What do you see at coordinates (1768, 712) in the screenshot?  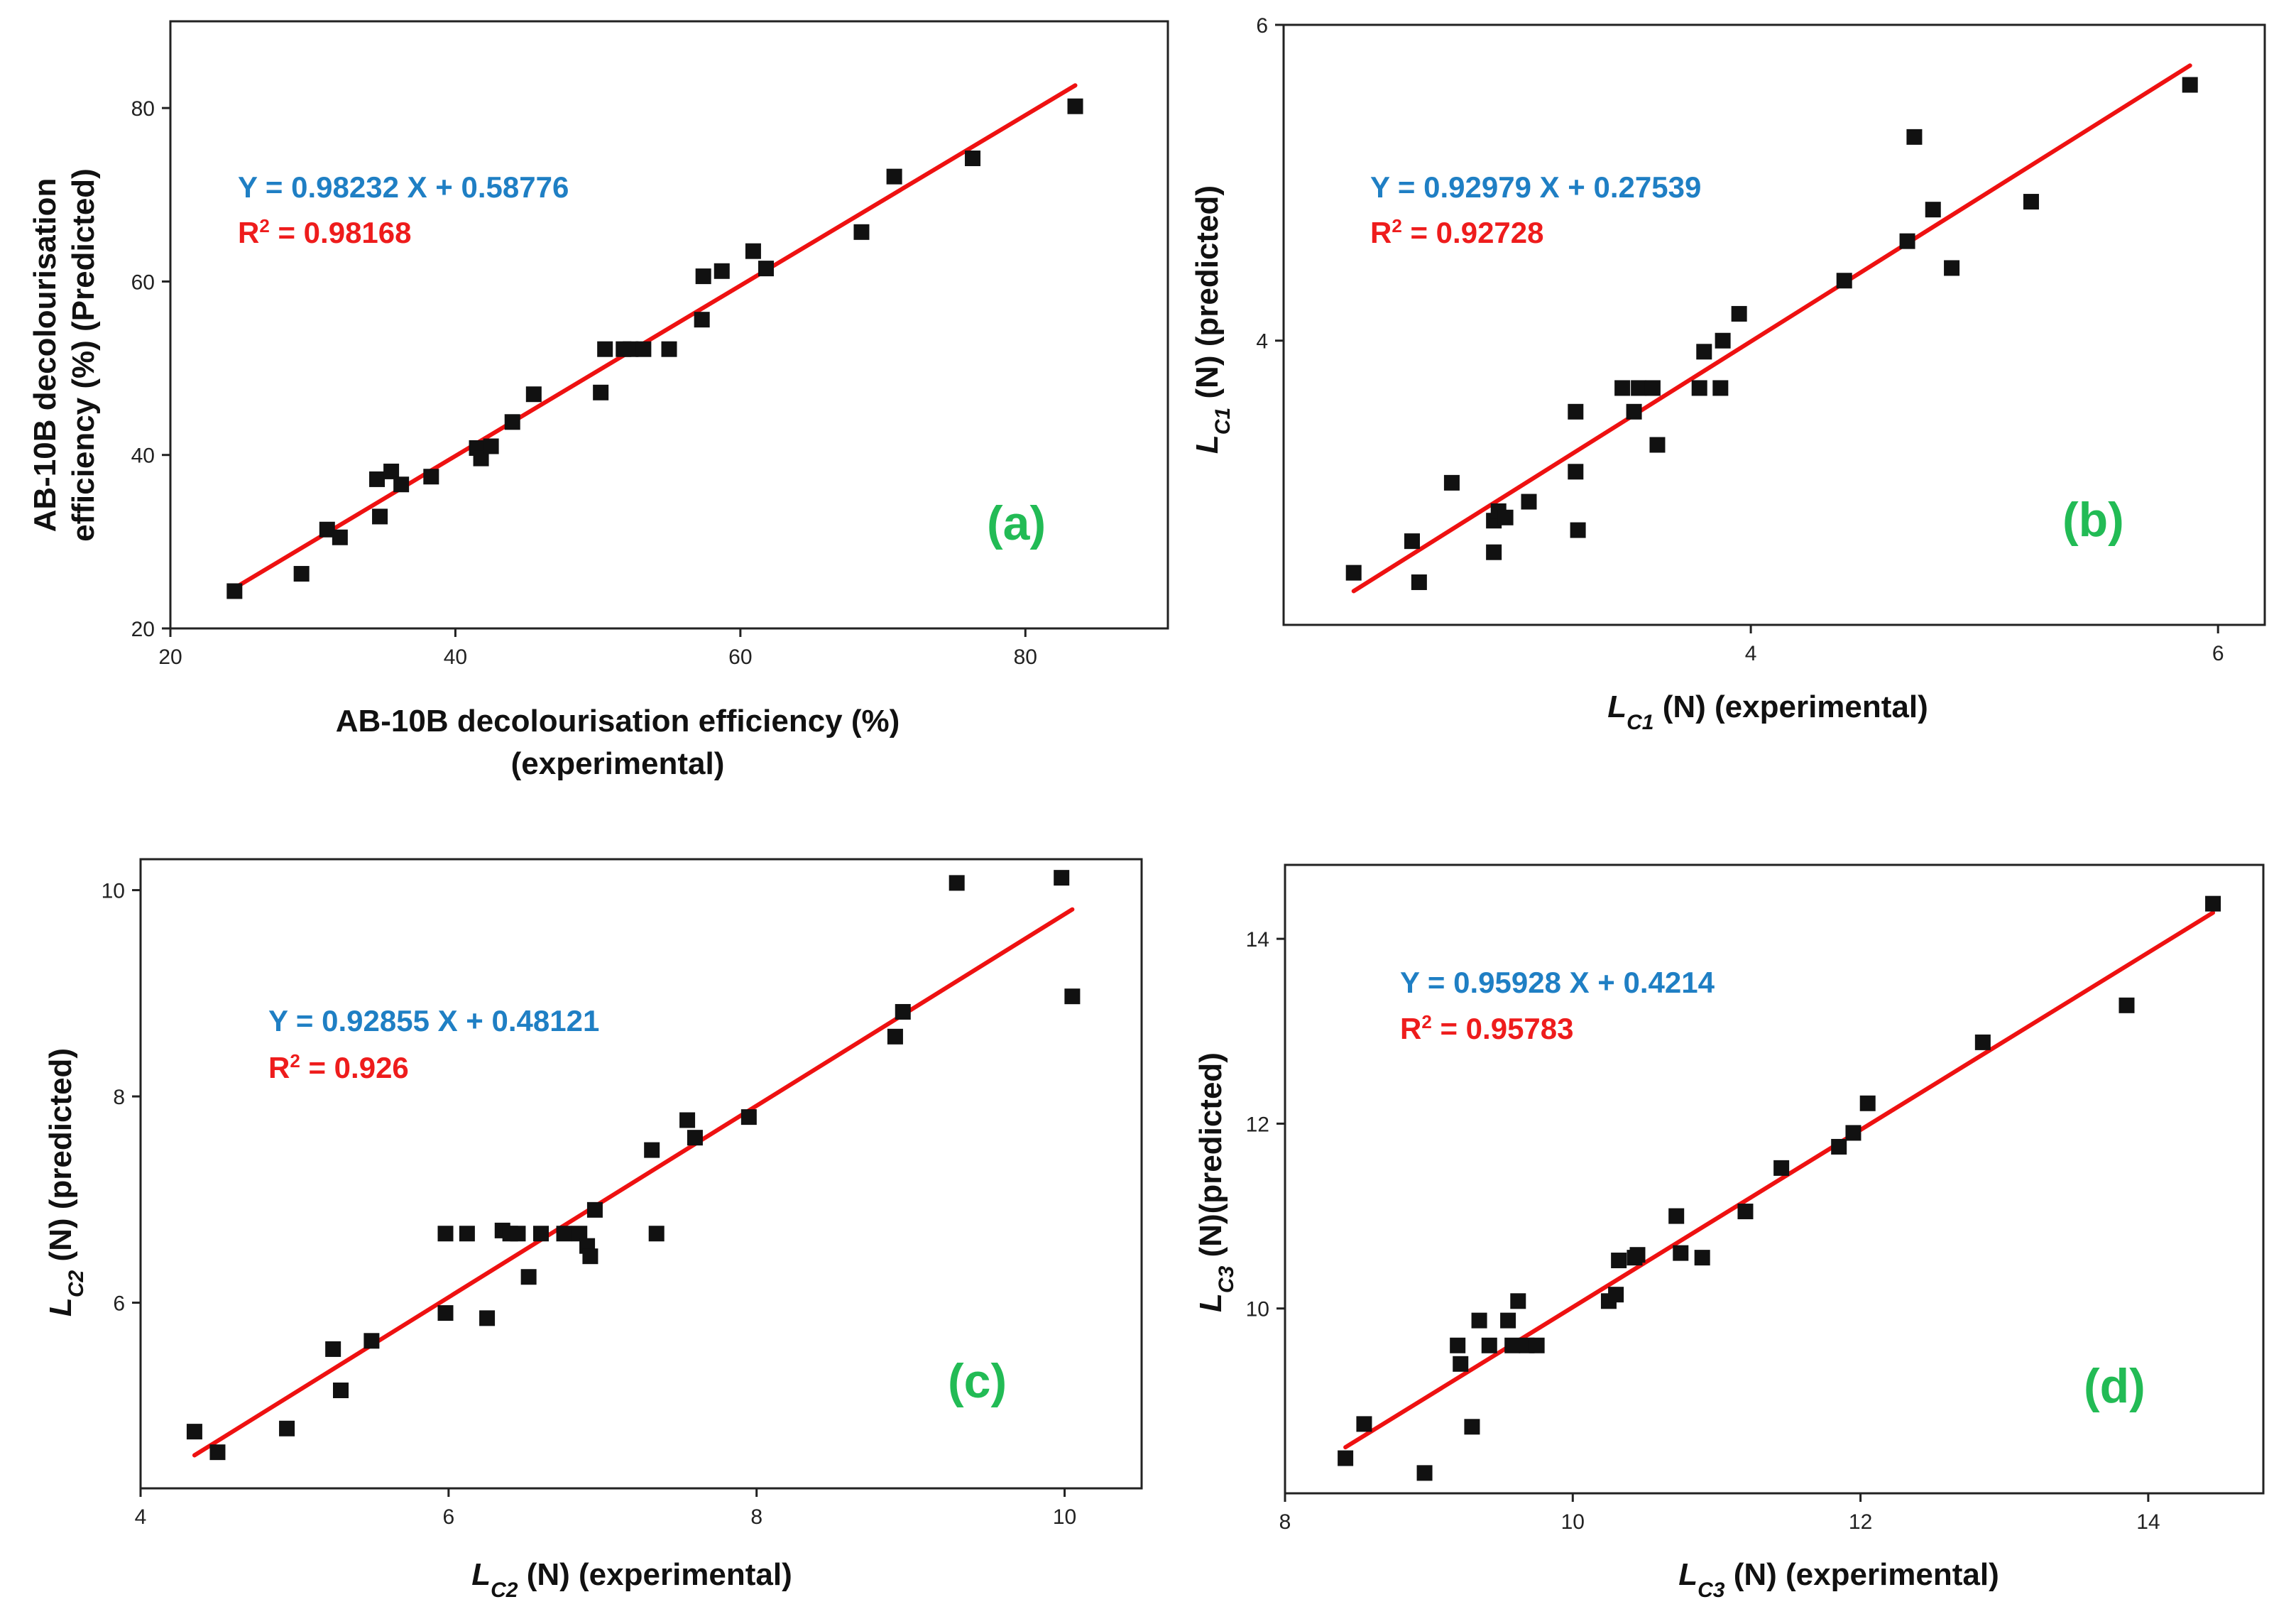 I see `x-axis-label: LC1 (N) (experimental)` at bounding box center [1768, 712].